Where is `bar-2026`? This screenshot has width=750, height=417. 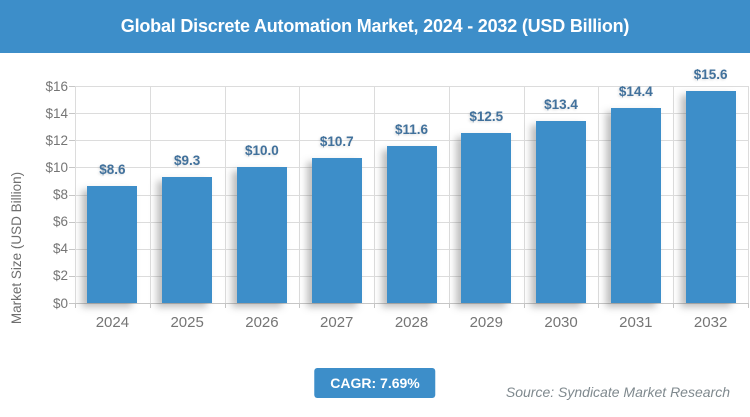 bar-2026 is located at coordinates (261, 235).